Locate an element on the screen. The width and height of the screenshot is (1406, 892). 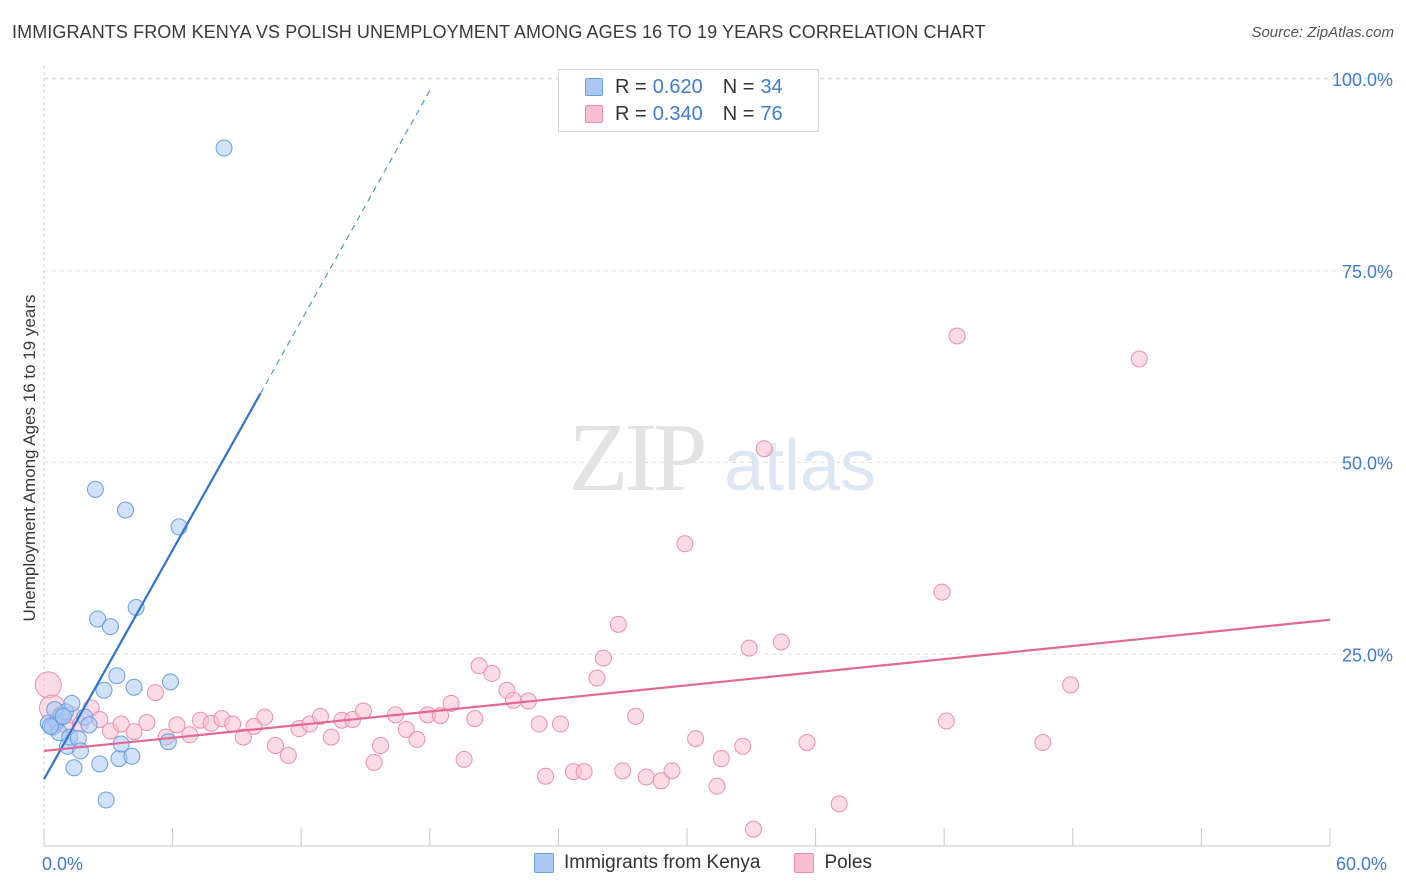
legend-row-poles: R = 0.340 N = 76 is located at coordinates (684, 114).